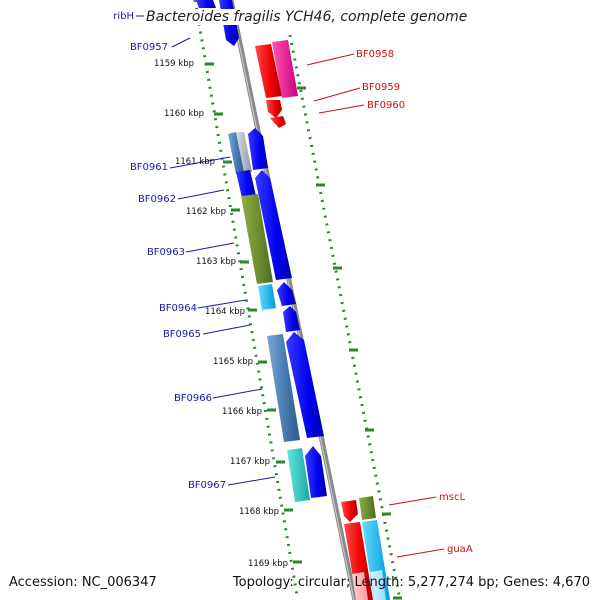  I want to click on gene-block-mscL, so click(349, 511).